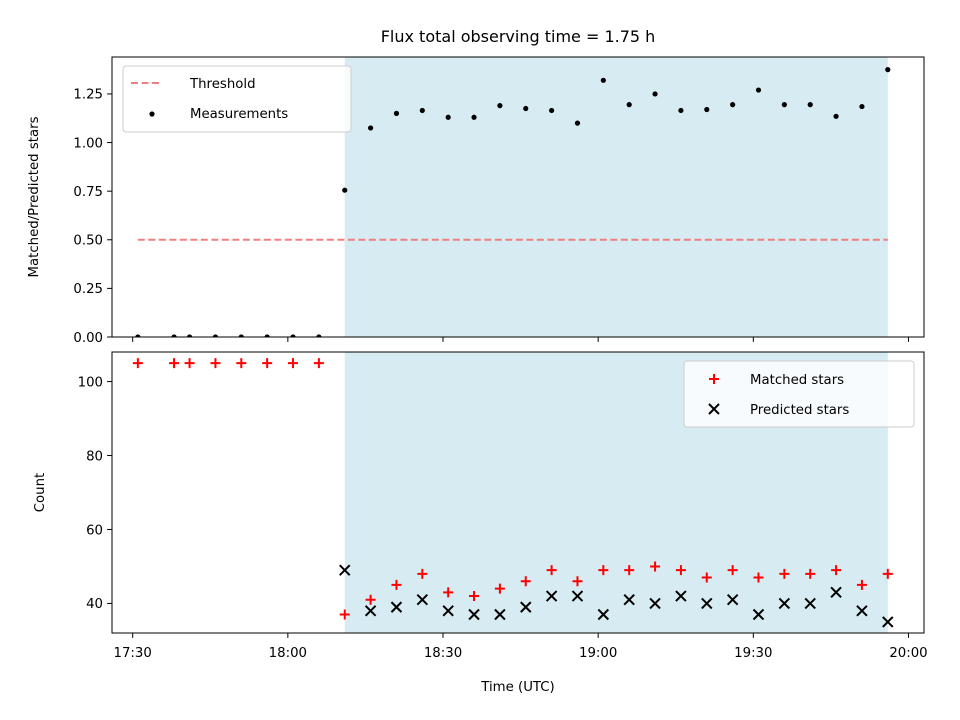 The width and height of the screenshot is (960, 720). Describe the element at coordinates (133, 653) in the screenshot. I see `x-tick-label: 17:30` at that location.